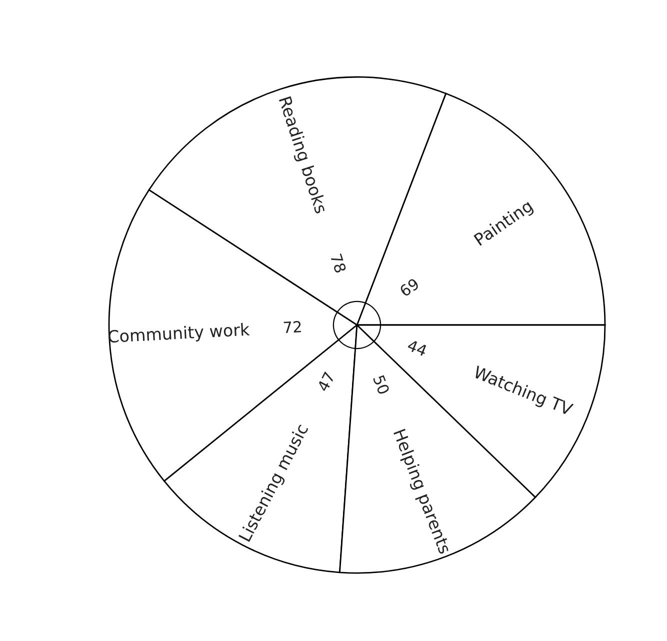 Image resolution: width=667 pixels, height=641 pixels. I want to click on data-label: 50, so click(381, 384).